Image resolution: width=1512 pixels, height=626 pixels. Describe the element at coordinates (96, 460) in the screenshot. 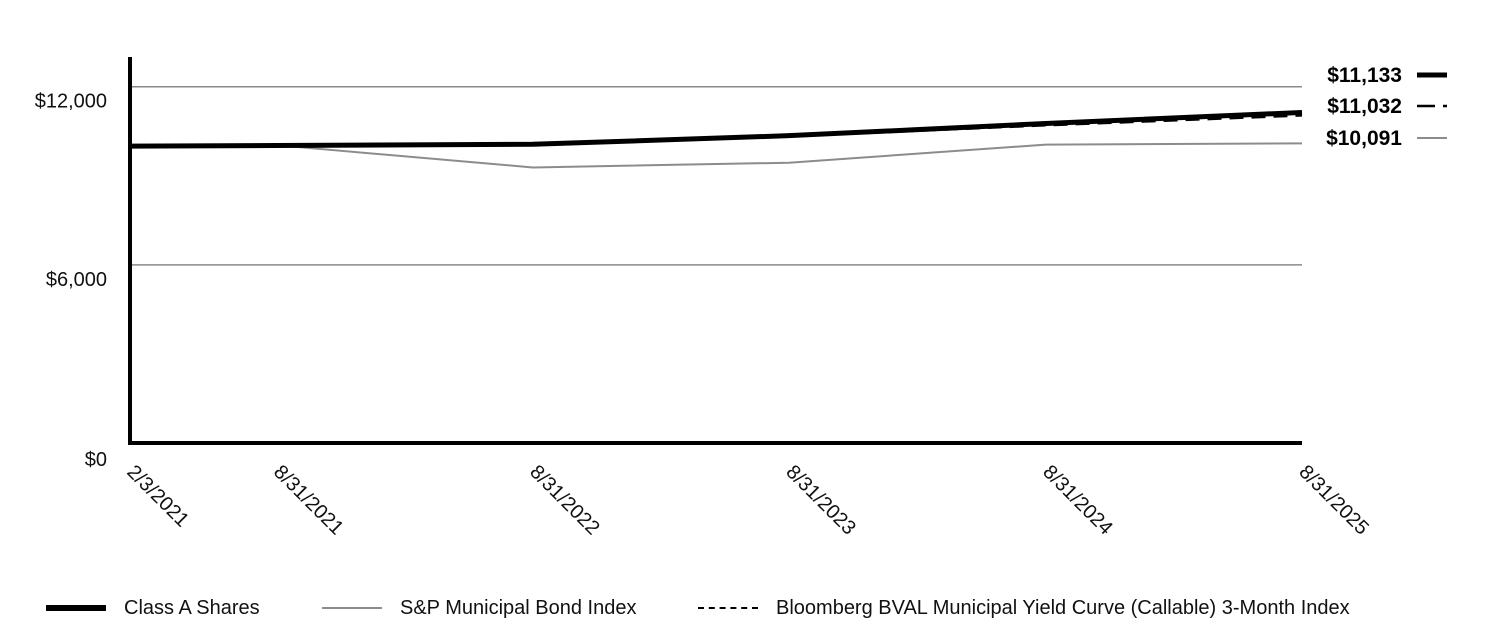

I see `y-tick-label: $0` at that location.